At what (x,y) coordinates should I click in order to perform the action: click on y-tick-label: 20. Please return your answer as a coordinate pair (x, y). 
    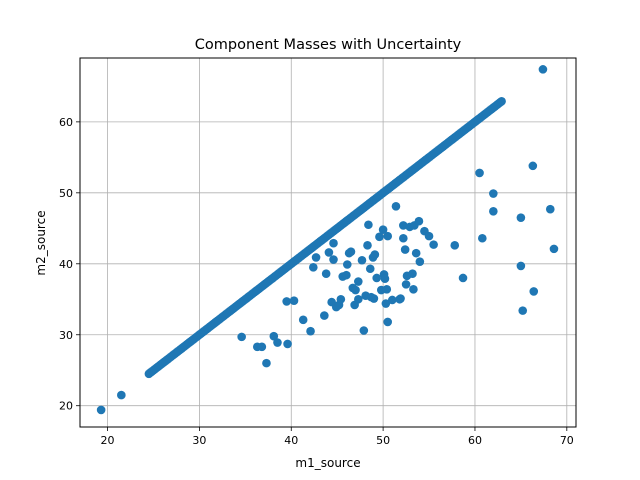
    Looking at the image, I should click on (66, 406).